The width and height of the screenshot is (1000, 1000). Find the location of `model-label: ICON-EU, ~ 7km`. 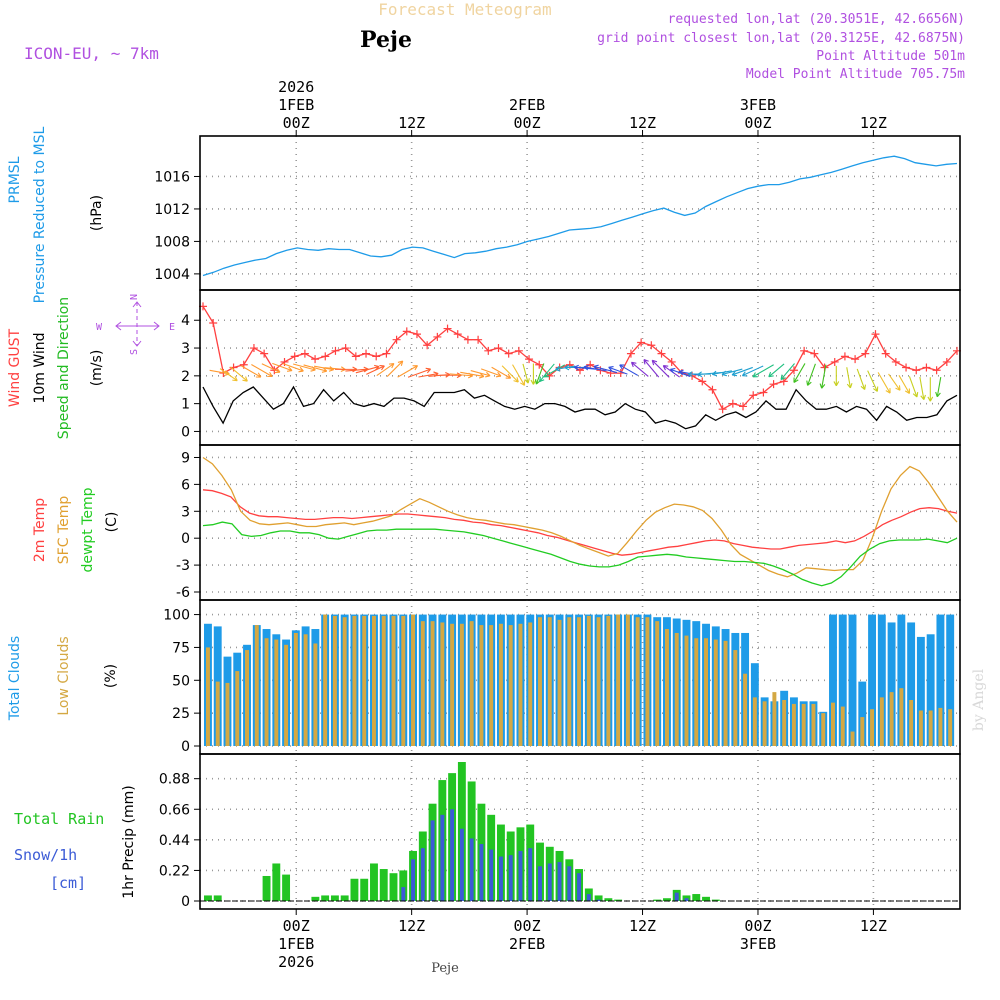

model-label: ICON-EU, ~ 7km is located at coordinates (91, 53).